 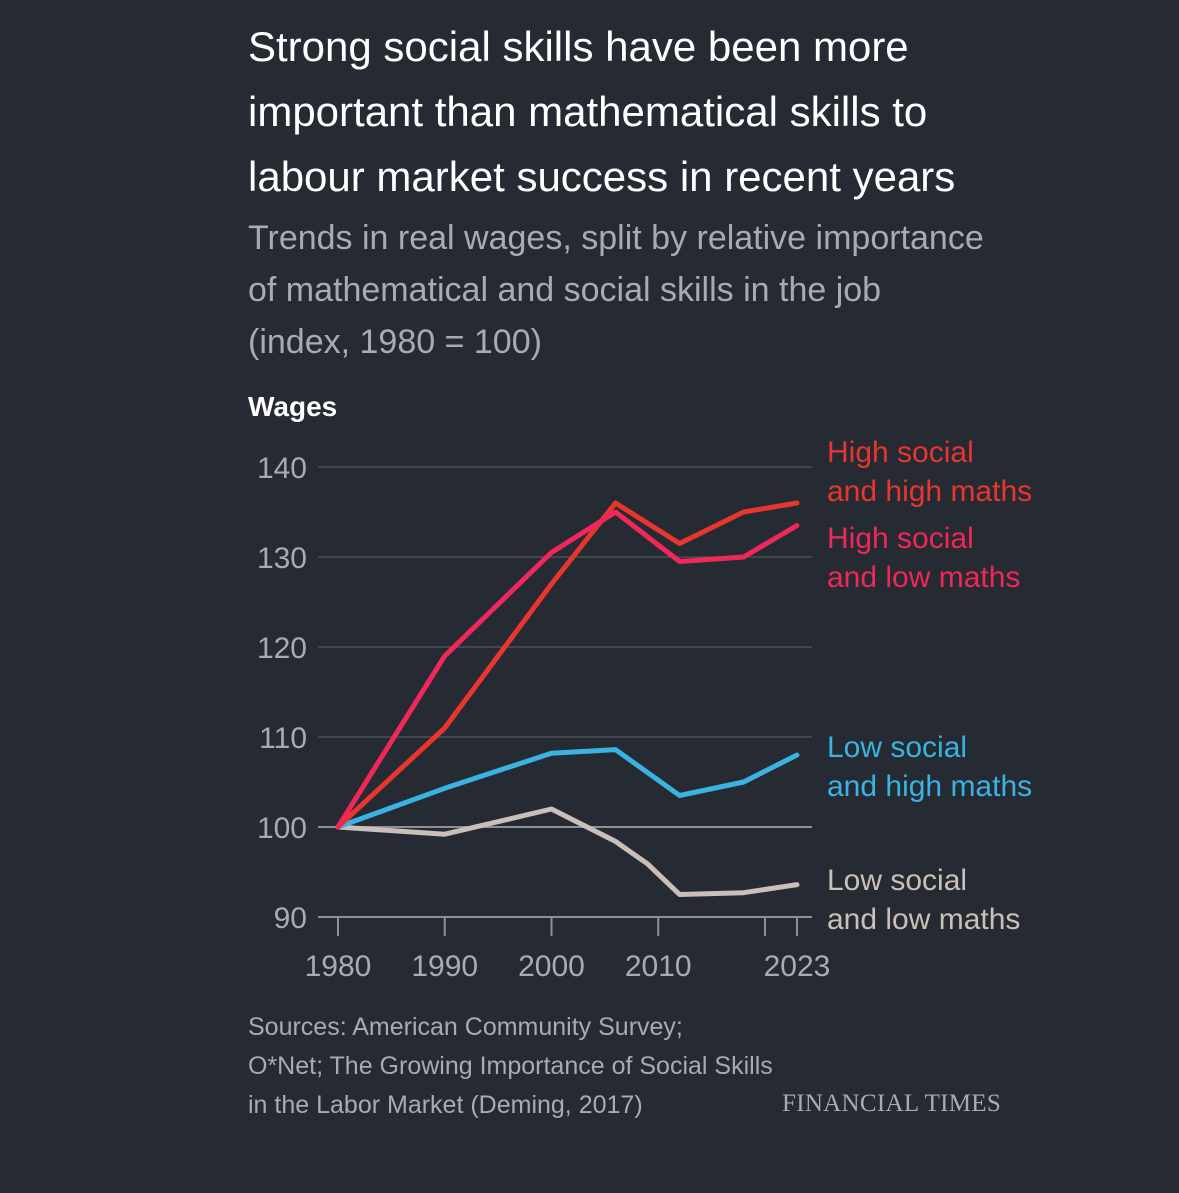 I want to click on title-line: labour market success in recent years, so click(x=602, y=176).